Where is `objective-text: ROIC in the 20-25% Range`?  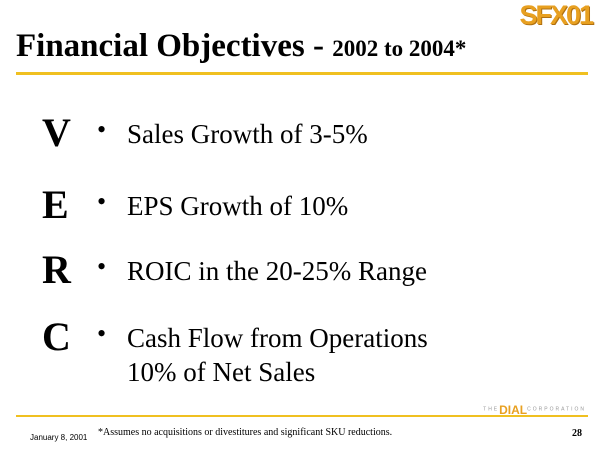 objective-text: ROIC in the 20-25% Range is located at coordinates (277, 271).